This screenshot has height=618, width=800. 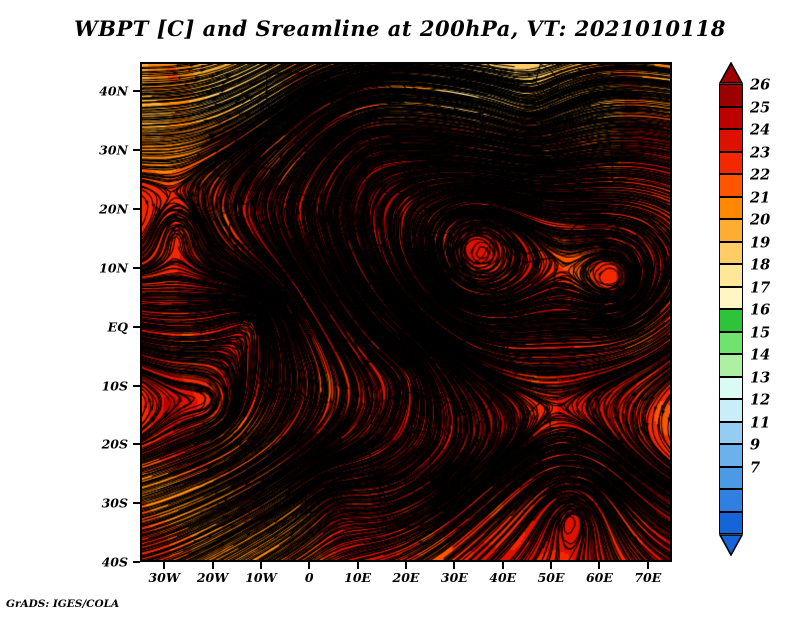 What do you see at coordinates (212, 577) in the screenshot?
I see `x-axis-tick-label: 20W` at bounding box center [212, 577].